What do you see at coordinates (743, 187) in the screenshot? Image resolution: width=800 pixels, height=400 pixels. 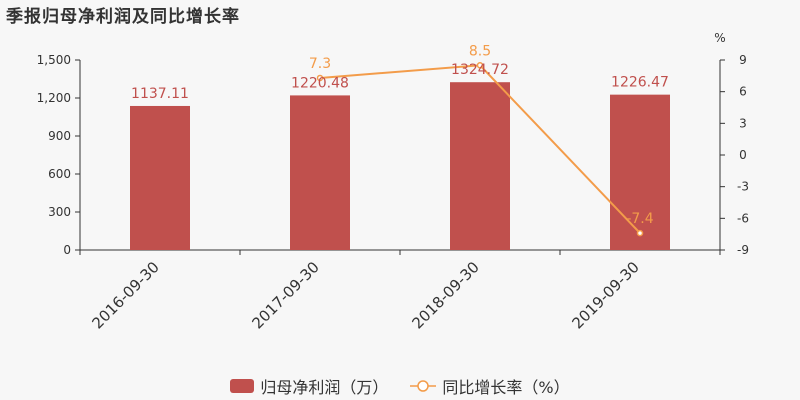 I see `y-right-tick-label: -3` at bounding box center [743, 187].